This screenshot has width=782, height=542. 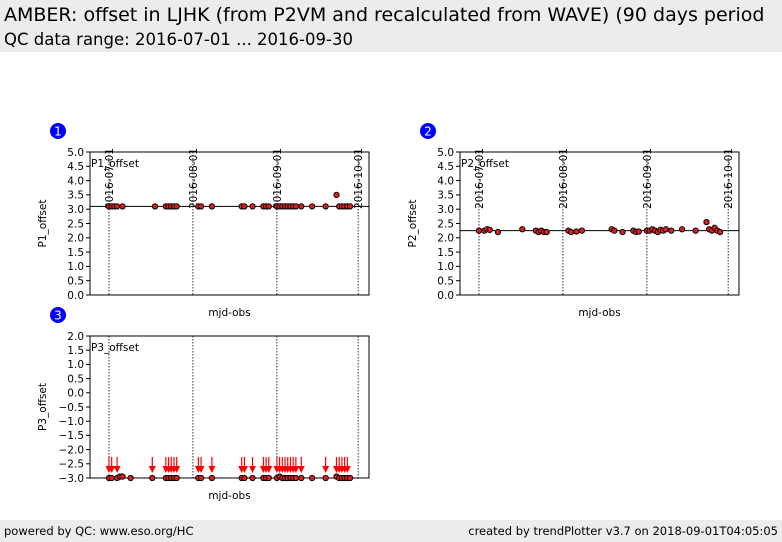 I want to click on qc-date-range: QC data range: 2016-07-01 ... 2016-09-30, so click(x=178, y=39).